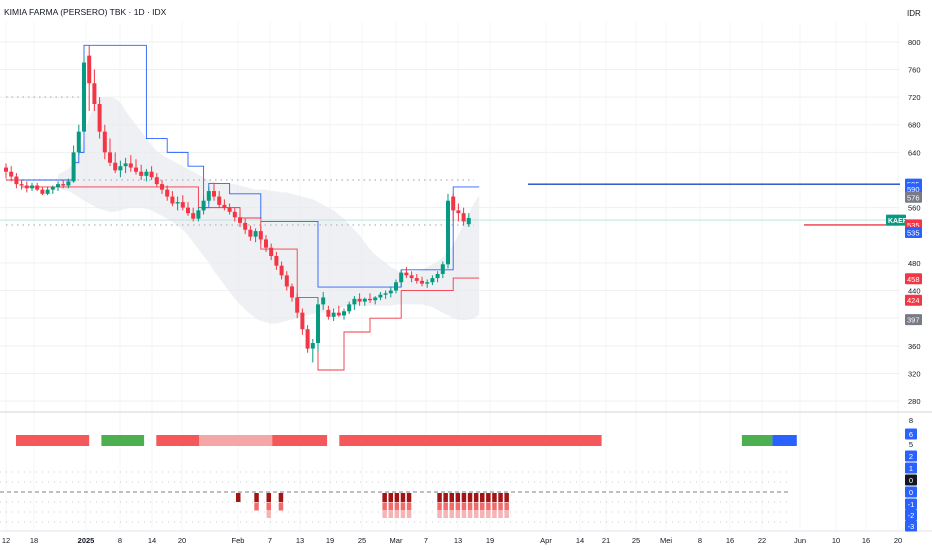  I want to click on price-tick-0: 800, so click(914, 42).